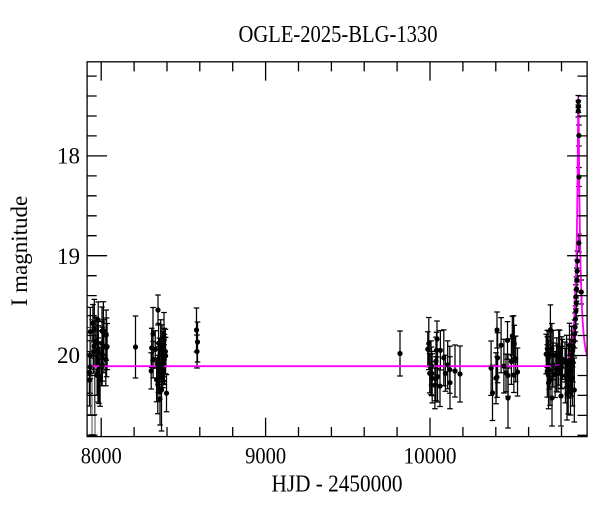 This screenshot has height=517, width=600. I want to click on svg-text: 10000, so click(430, 456).